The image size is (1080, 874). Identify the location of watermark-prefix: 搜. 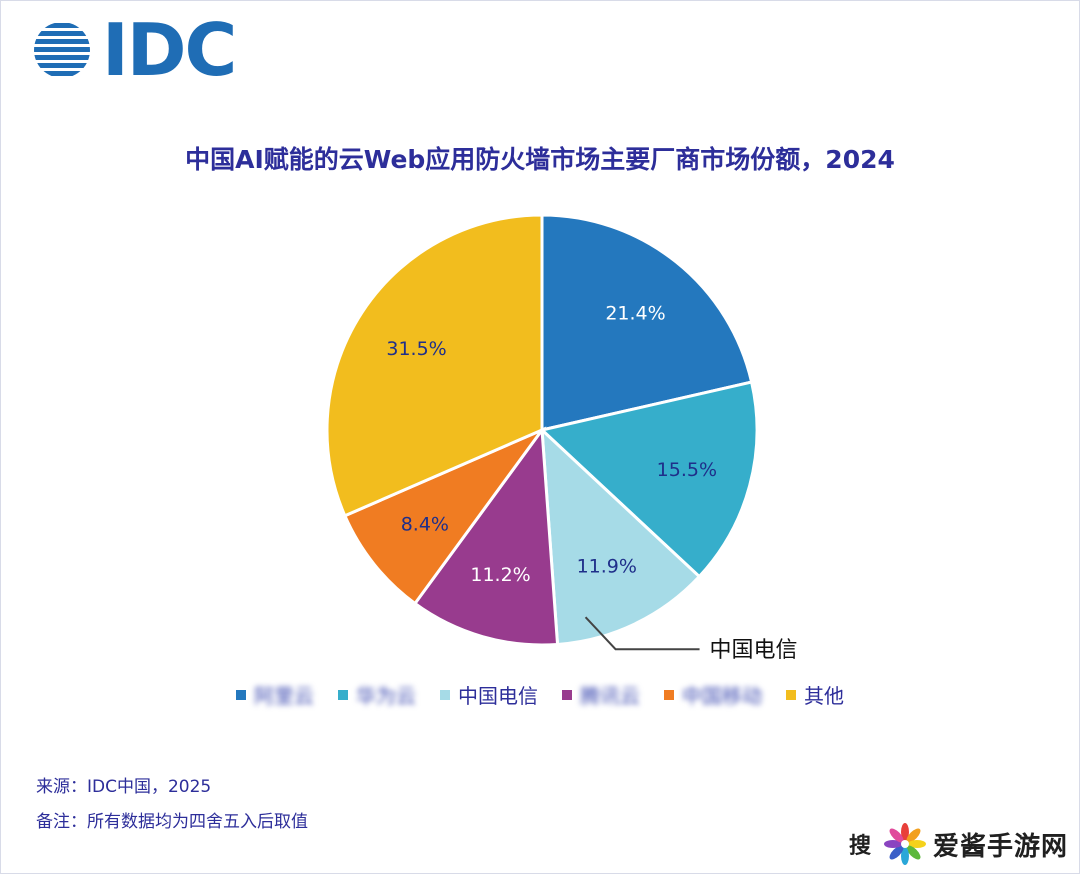
(859, 846).